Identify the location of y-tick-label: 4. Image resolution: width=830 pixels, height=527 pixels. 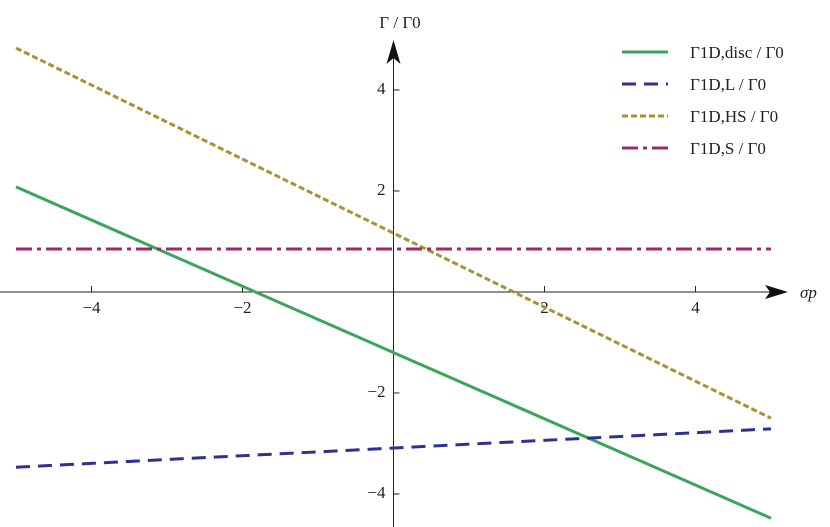
(381, 88).